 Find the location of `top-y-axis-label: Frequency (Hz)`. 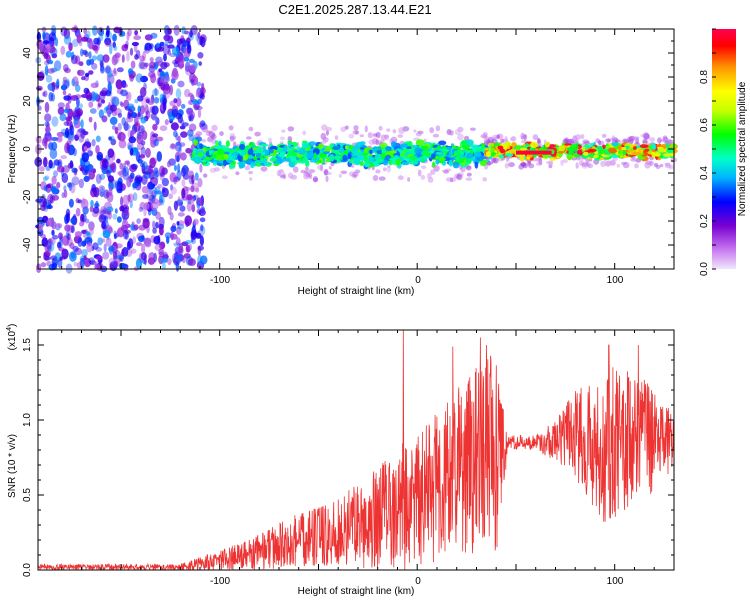

top-y-axis-label: Frequency (Hz) is located at coordinates (12, 149).